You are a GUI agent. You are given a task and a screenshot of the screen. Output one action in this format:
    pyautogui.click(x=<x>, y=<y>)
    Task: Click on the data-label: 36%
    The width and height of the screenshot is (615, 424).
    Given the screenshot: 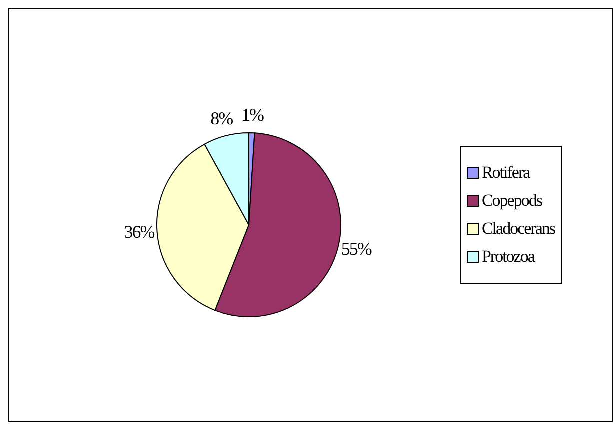 What is the action you would take?
    pyautogui.click(x=140, y=232)
    